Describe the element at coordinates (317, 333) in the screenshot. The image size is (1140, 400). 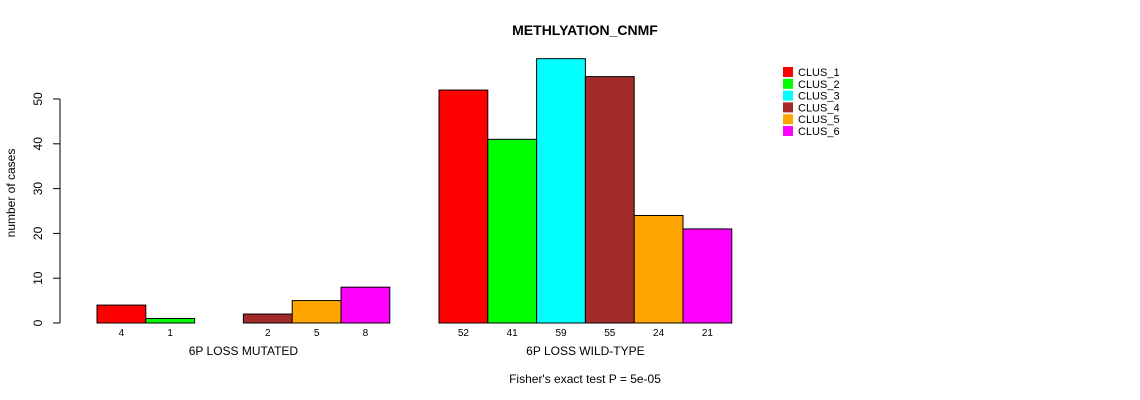
I see `bar-value-label: 5` at that location.